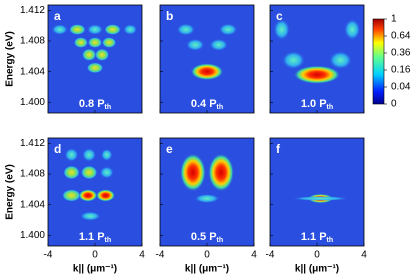  I want to click on power-annotation: 0.5 Pth, so click(207, 237).